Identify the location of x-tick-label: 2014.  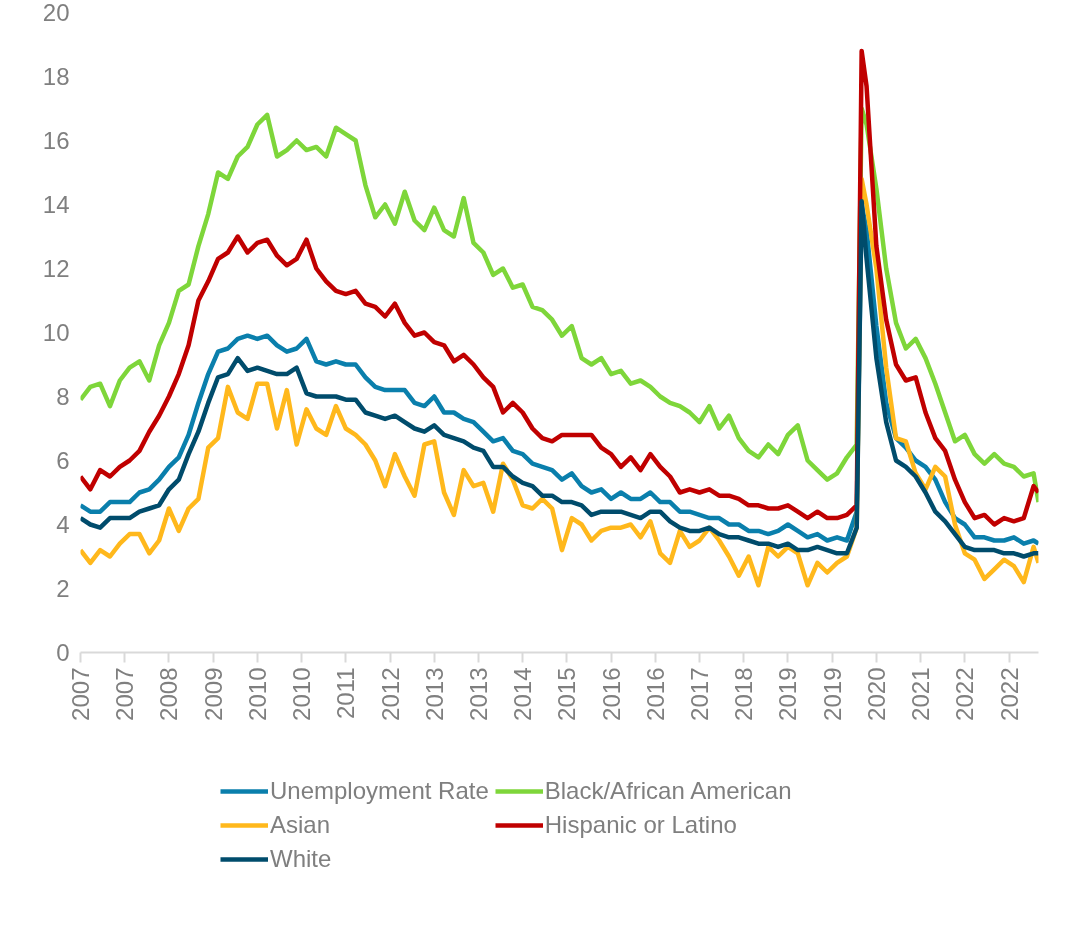
(523, 694).